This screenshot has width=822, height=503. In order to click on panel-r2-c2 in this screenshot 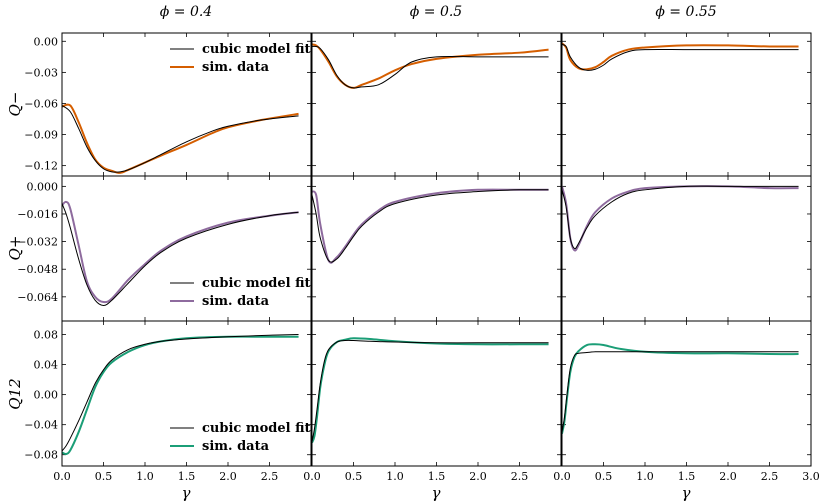, I will do `click(436, 248)`.